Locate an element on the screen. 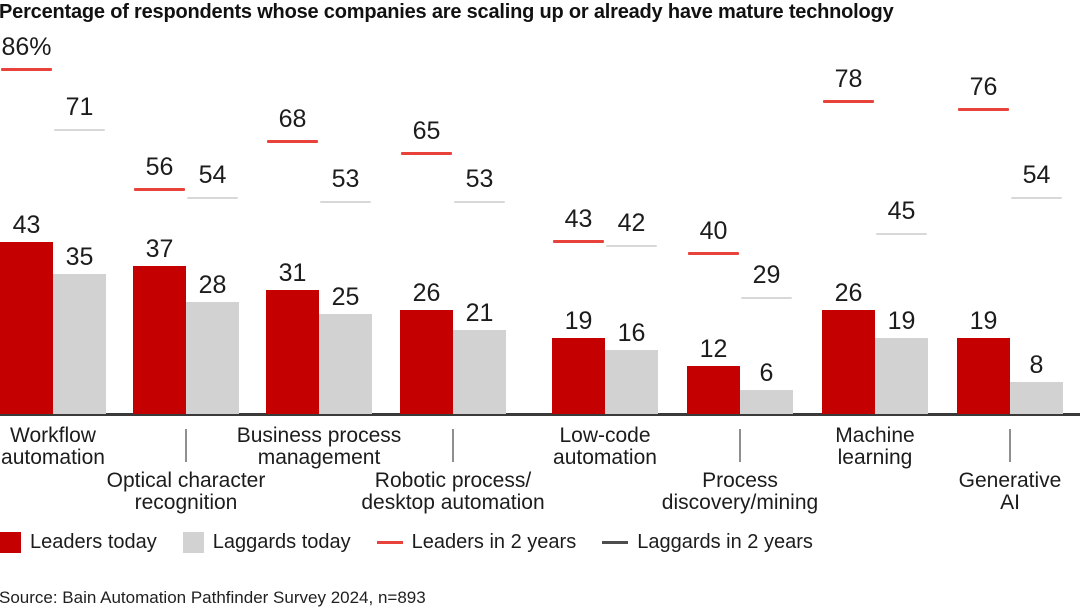 The width and height of the screenshot is (1080, 612). dash-value-label-laggards-in-2-years: 45 is located at coordinates (901, 211).